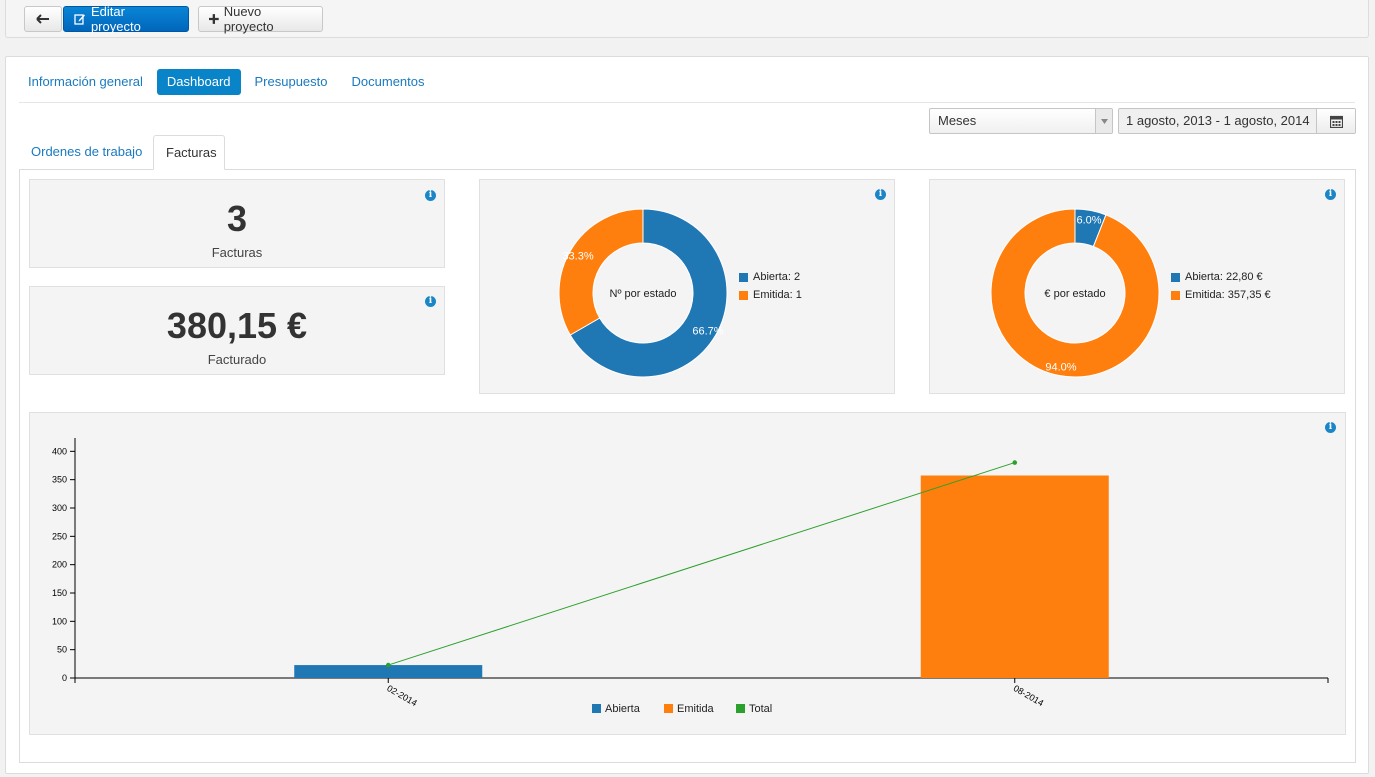  I want to click on legend-item-abierta: Abierta, so click(616, 709).